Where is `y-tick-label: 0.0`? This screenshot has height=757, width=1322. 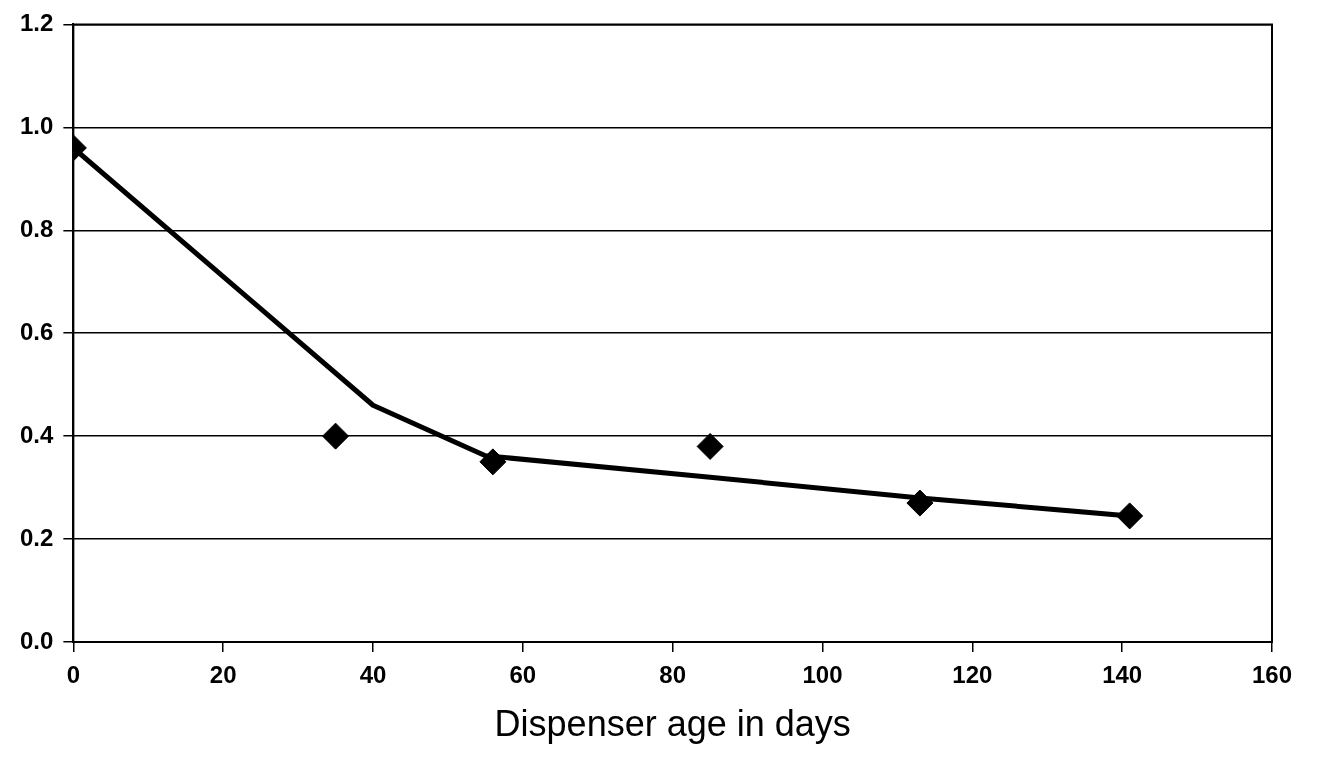 y-tick-label: 0.0 is located at coordinates (36, 640).